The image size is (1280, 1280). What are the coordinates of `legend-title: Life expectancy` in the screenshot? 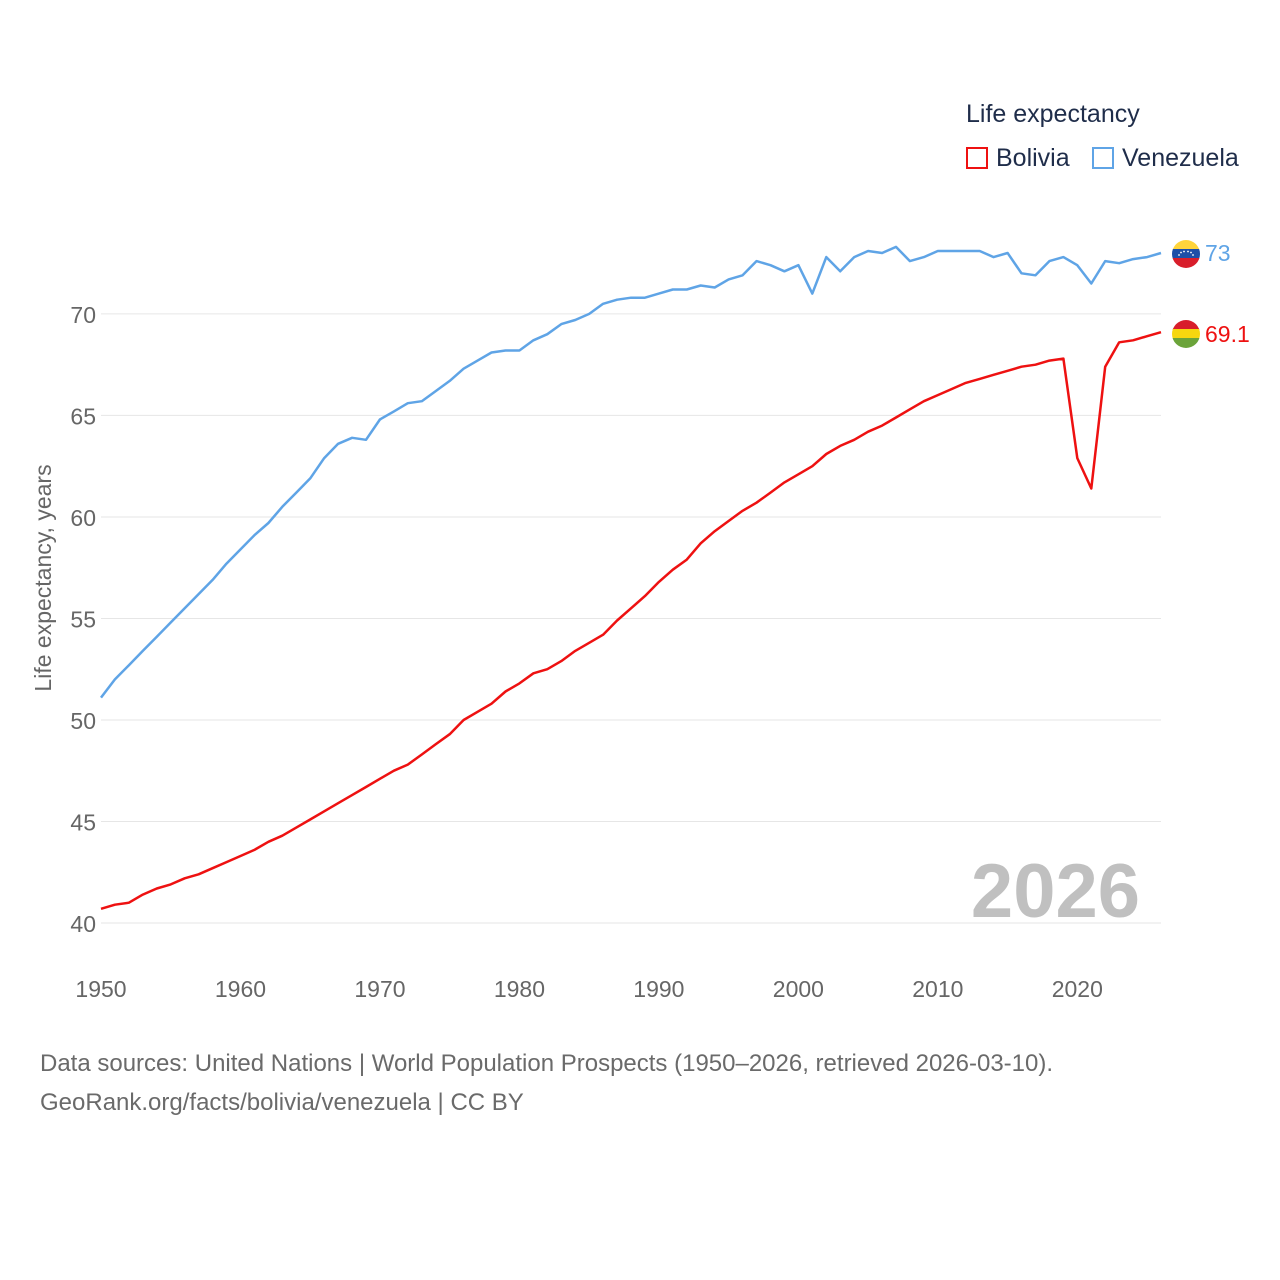 It's located at (1053, 114).